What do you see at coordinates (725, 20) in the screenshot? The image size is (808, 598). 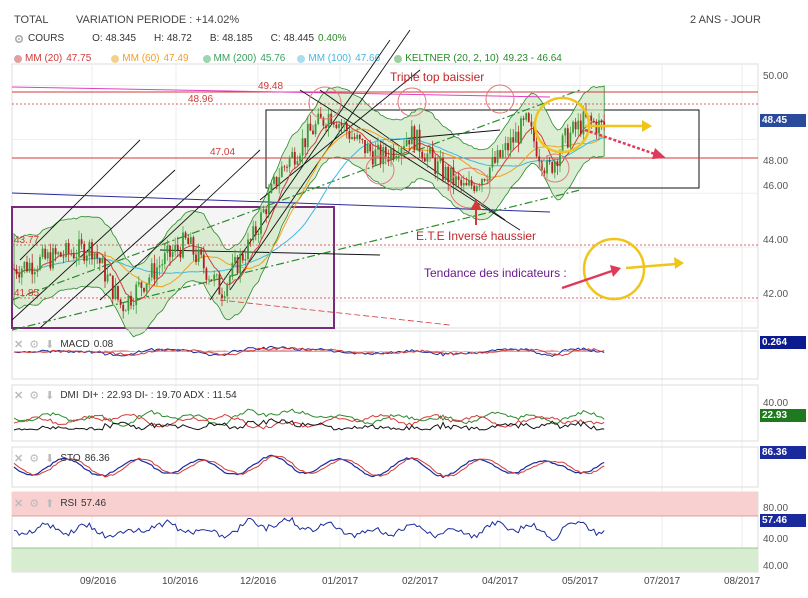 I see `period-selector: 2 ANS - JOUR` at bounding box center [725, 20].